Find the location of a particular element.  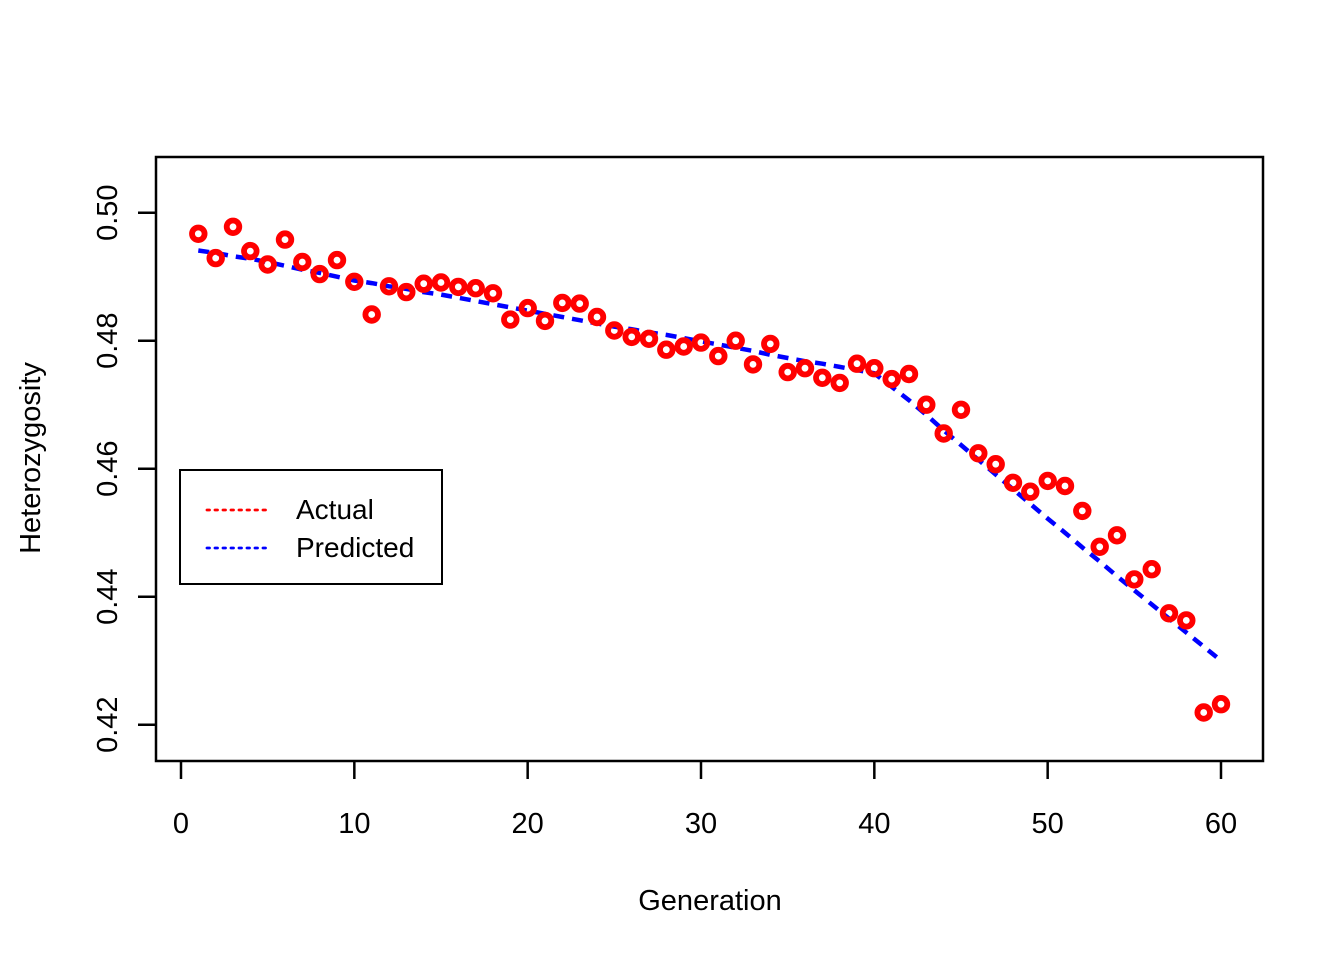

y-tick-label: 0.50 is located at coordinates (108, 212).